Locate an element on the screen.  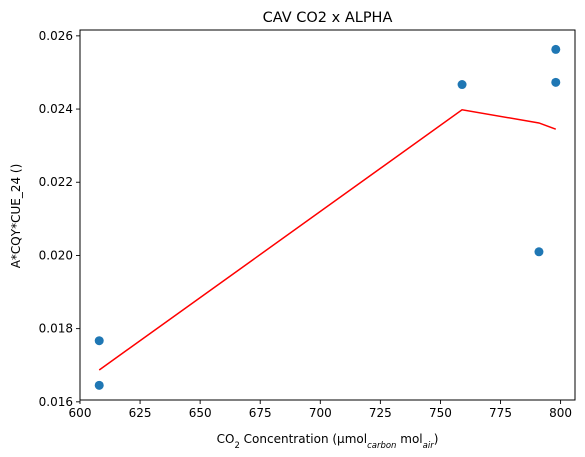
y-tick-label: 0.026 is located at coordinates (56, 36).